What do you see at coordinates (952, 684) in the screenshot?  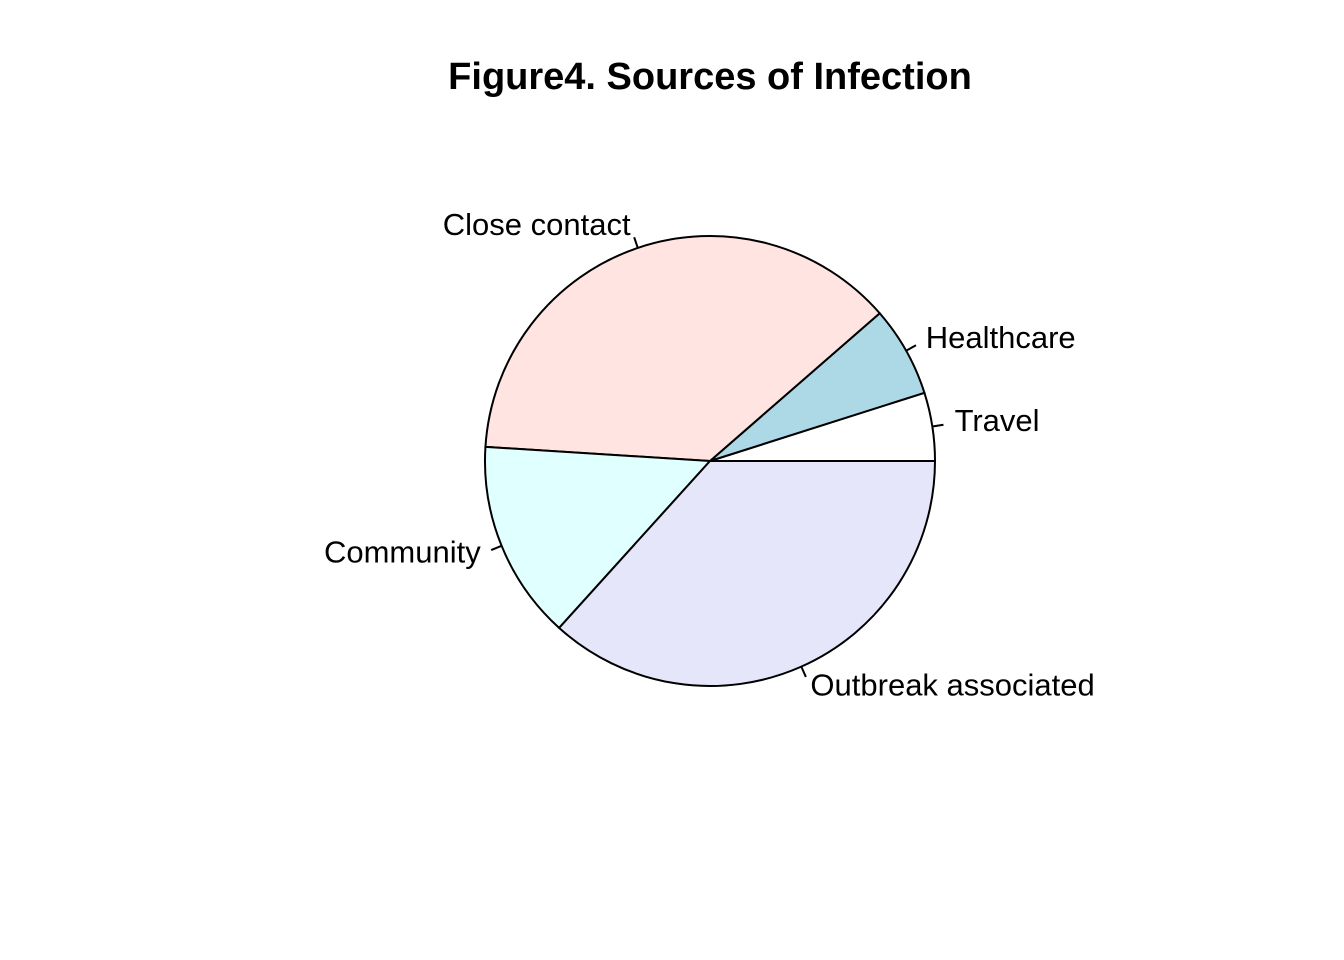 I see `slice-label-outbreak-associated: Outbreak associated` at bounding box center [952, 684].